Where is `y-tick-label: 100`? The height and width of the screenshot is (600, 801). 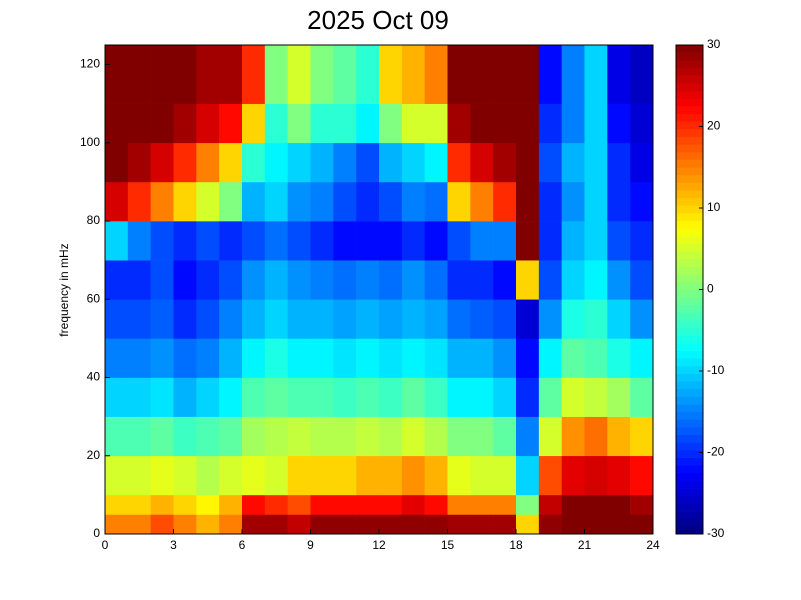 y-tick-label: 100 is located at coordinates (90, 142).